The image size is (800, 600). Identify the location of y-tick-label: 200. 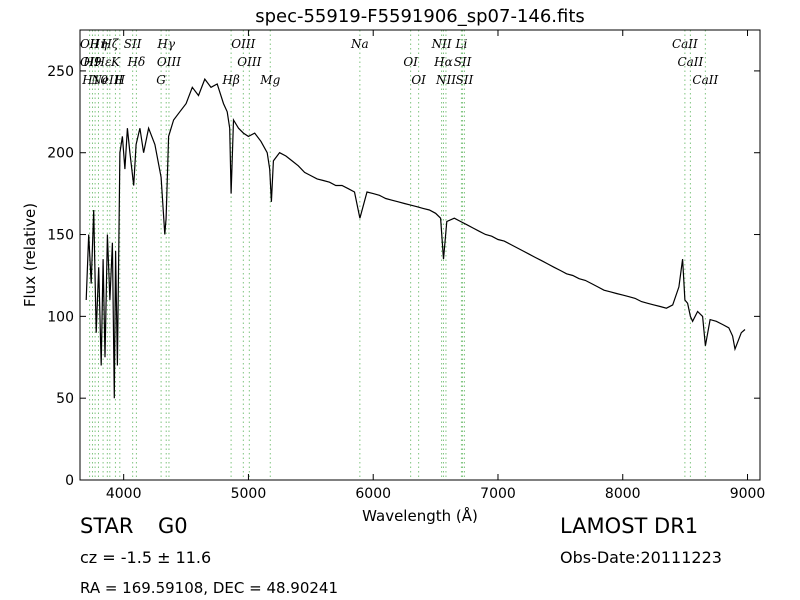
(60, 154).